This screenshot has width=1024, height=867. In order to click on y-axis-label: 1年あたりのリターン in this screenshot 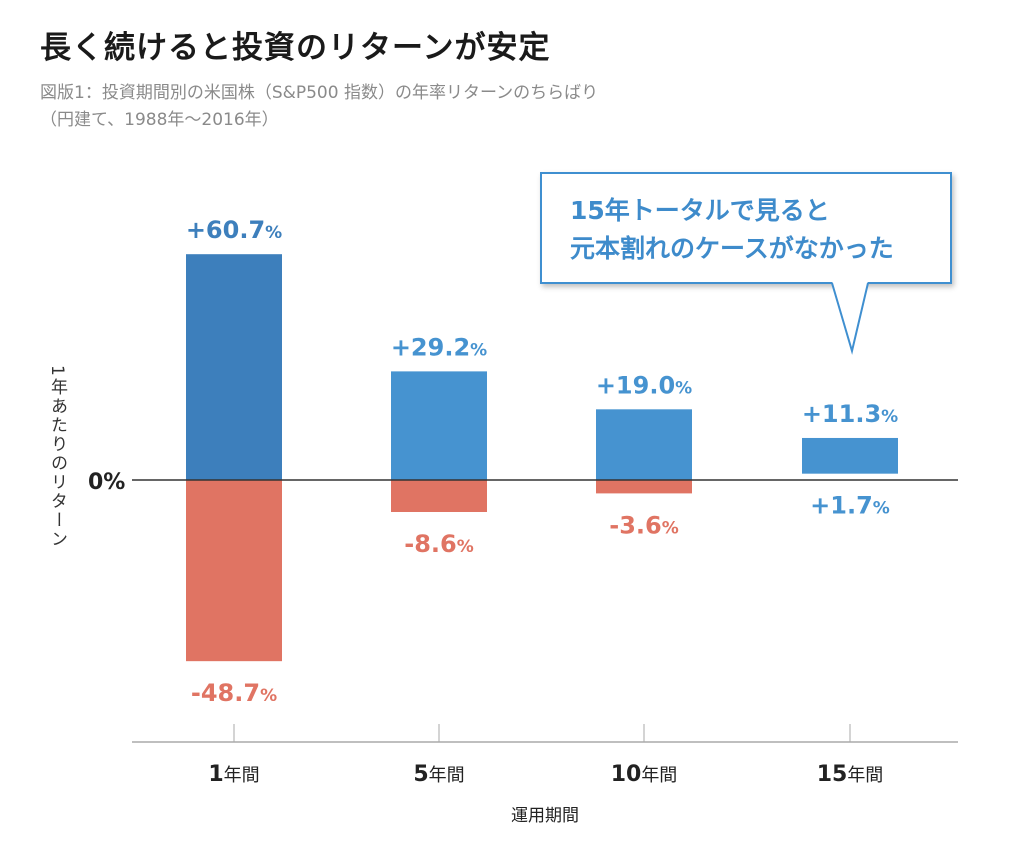, I will do `click(57, 457)`.